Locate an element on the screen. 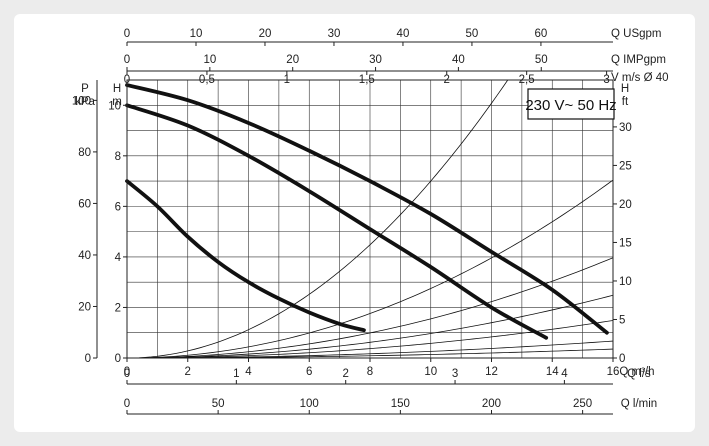  x-tick-label: 8 is located at coordinates (370, 372).